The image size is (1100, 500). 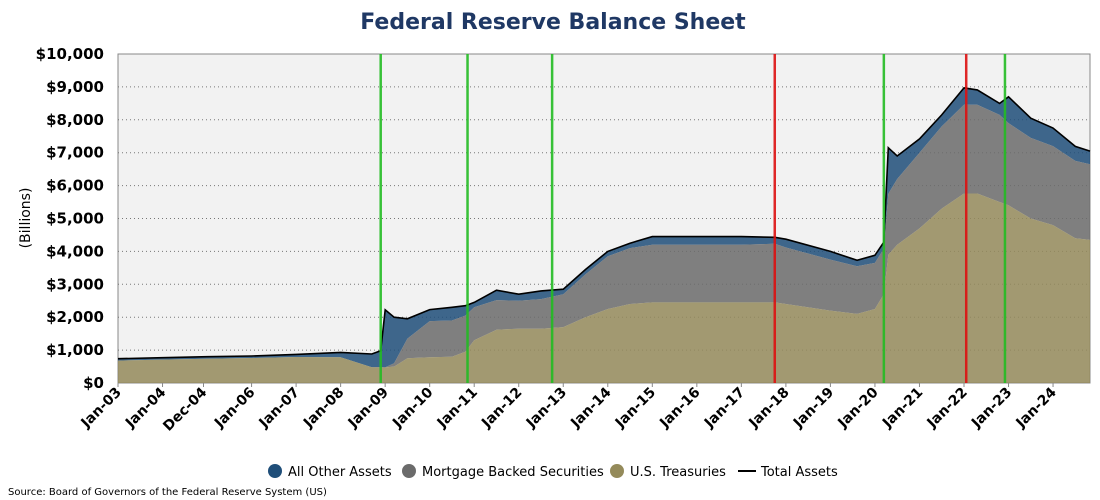 What do you see at coordinates (75, 120) in the screenshot?
I see `y-tick-label: $8,000` at bounding box center [75, 120].